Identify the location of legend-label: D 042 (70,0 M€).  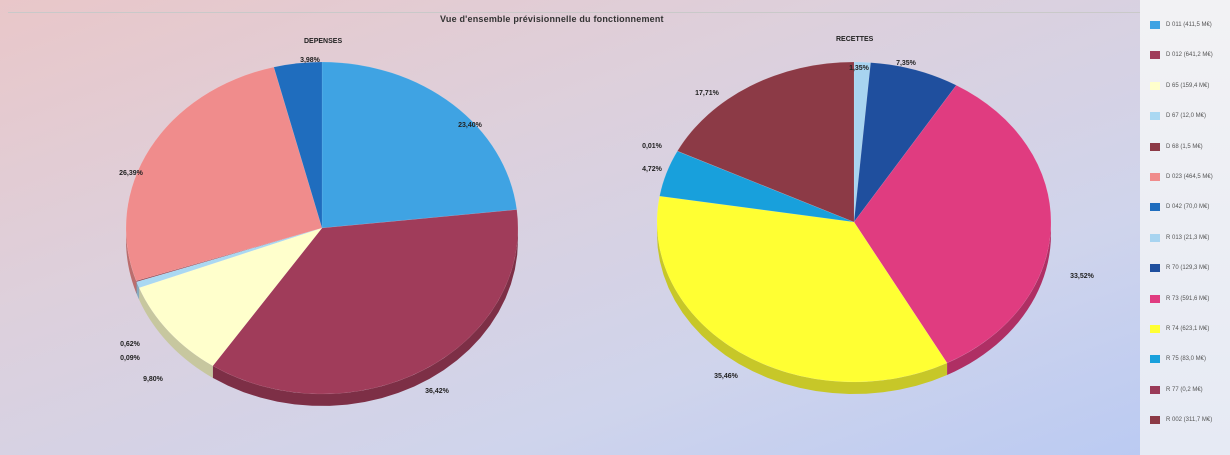
(1188, 207).